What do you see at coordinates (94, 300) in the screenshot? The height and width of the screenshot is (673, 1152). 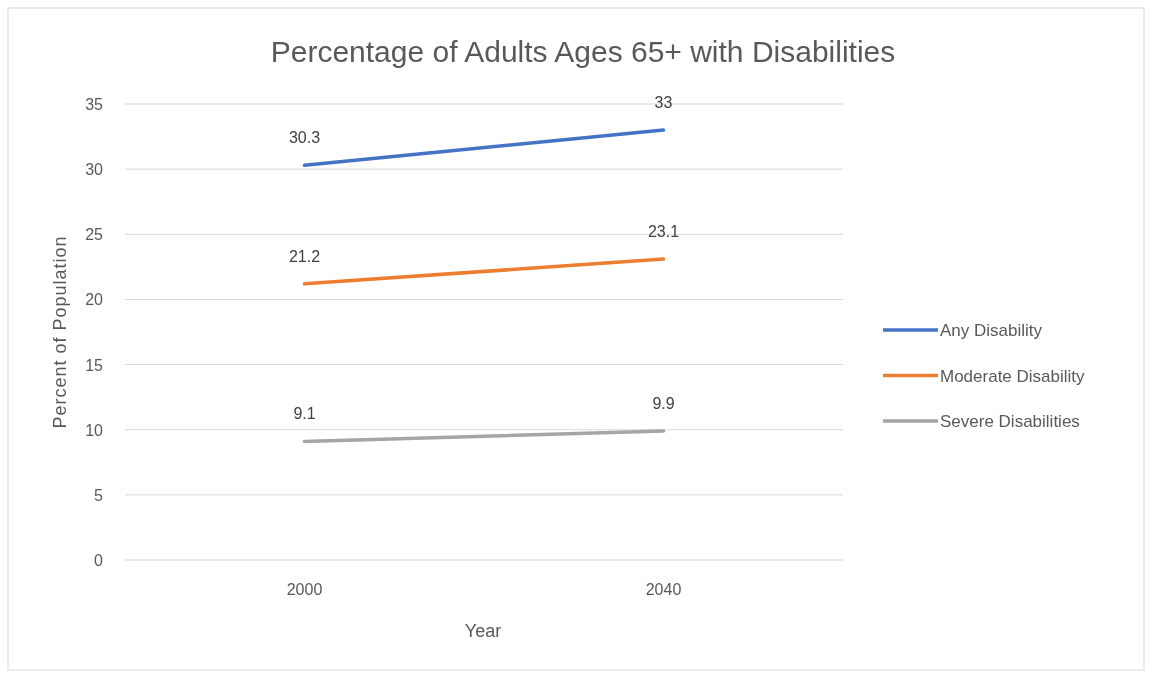 I see `y-tick-label: 20` at bounding box center [94, 300].